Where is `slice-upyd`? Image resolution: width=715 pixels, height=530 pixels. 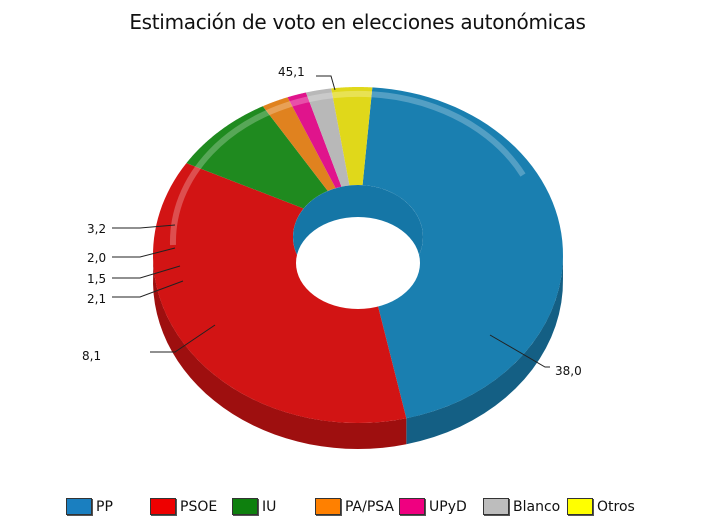 slice-upyd is located at coordinates (314, 140).